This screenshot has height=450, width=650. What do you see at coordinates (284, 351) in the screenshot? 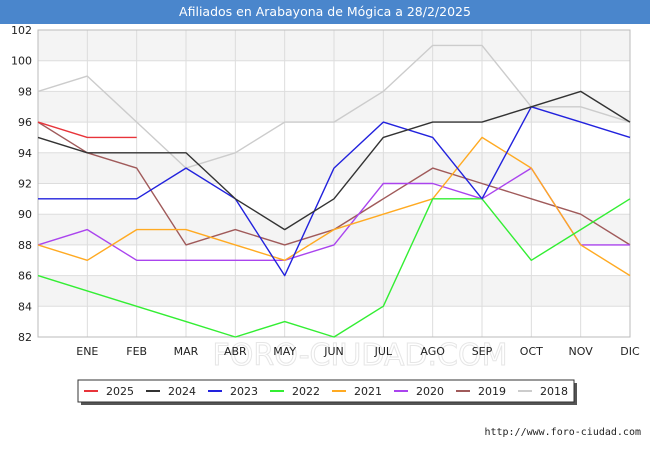
I see `x-tick-label: MAY` at bounding box center [284, 351].